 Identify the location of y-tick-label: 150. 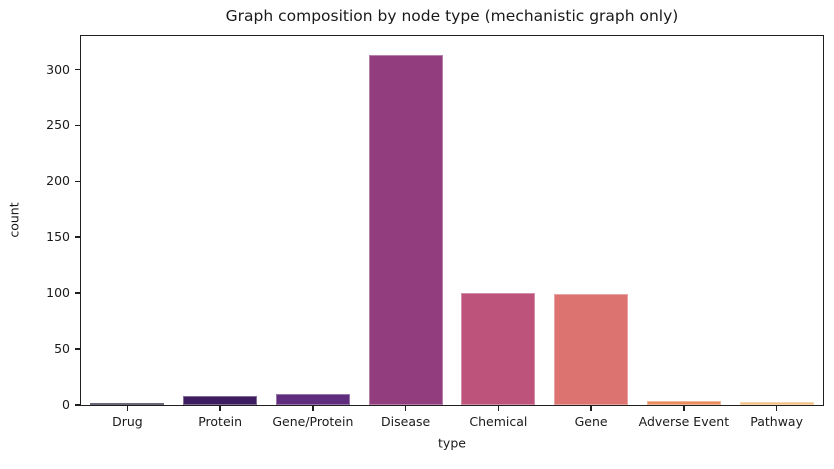
(58, 237).